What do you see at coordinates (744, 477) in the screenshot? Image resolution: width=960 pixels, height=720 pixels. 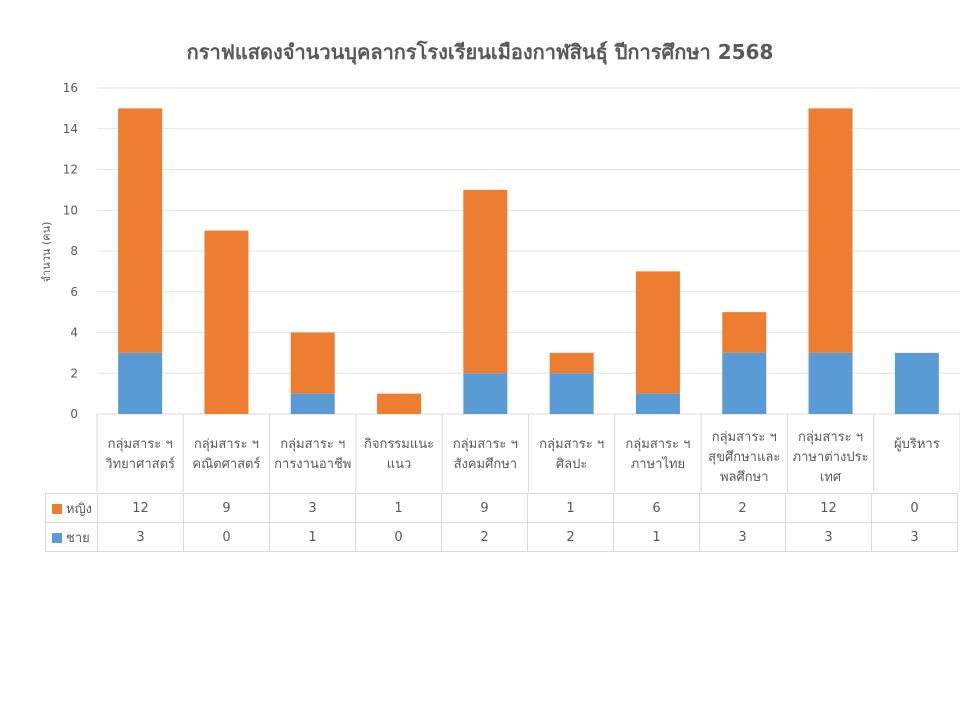 I see `x-tick-label: พลศึกษา` at bounding box center [744, 477].